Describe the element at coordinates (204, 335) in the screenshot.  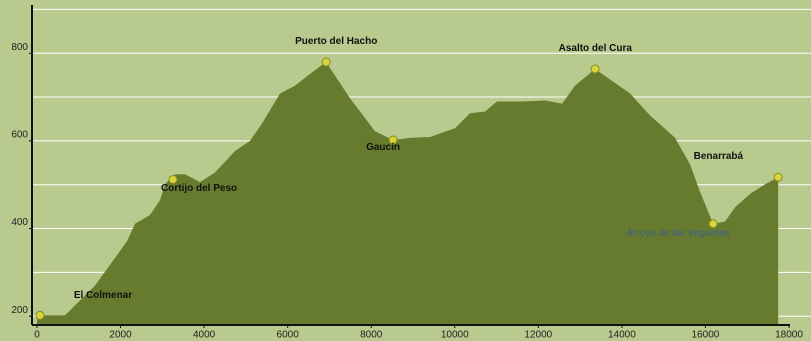
I see `x-tick-label: 4000` at that location.